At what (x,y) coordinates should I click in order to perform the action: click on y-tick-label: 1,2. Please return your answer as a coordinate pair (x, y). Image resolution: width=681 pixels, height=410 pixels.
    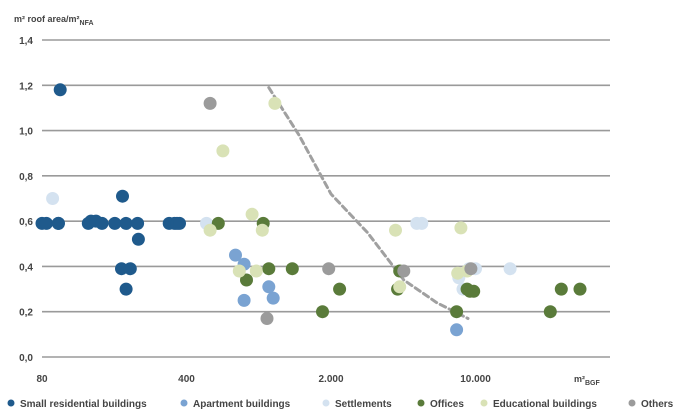
    Looking at the image, I should click on (26, 86).